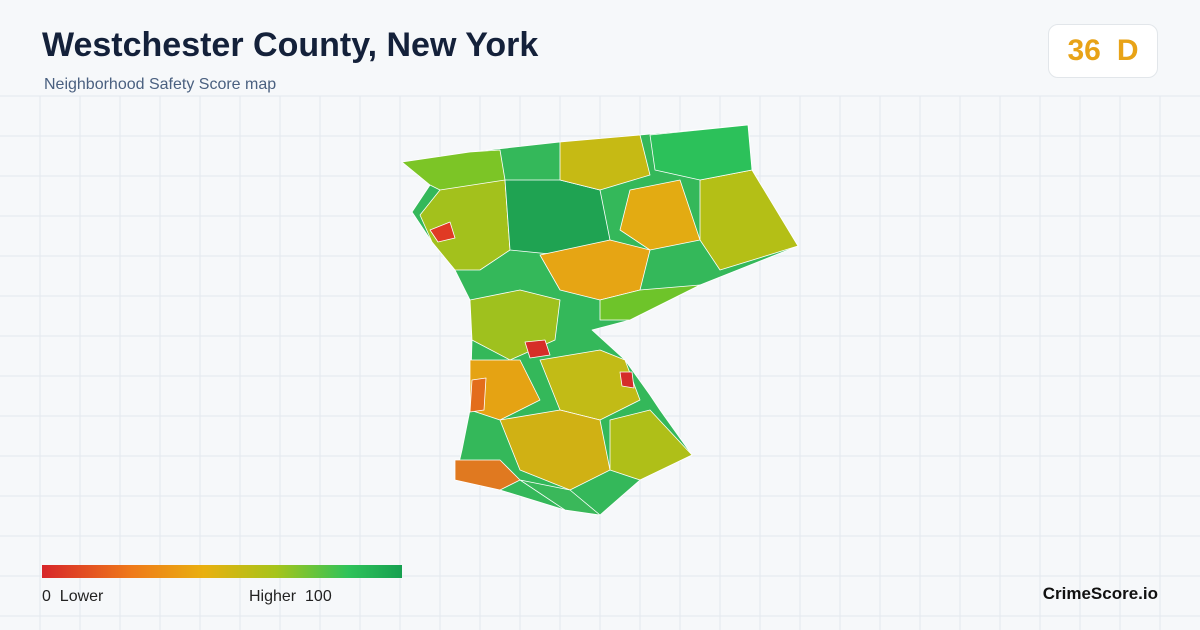 The height and width of the screenshot is (630, 1200). What do you see at coordinates (1100, 593) in the screenshot?
I see `brand: CrimeScore.io` at bounding box center [1100, 593].